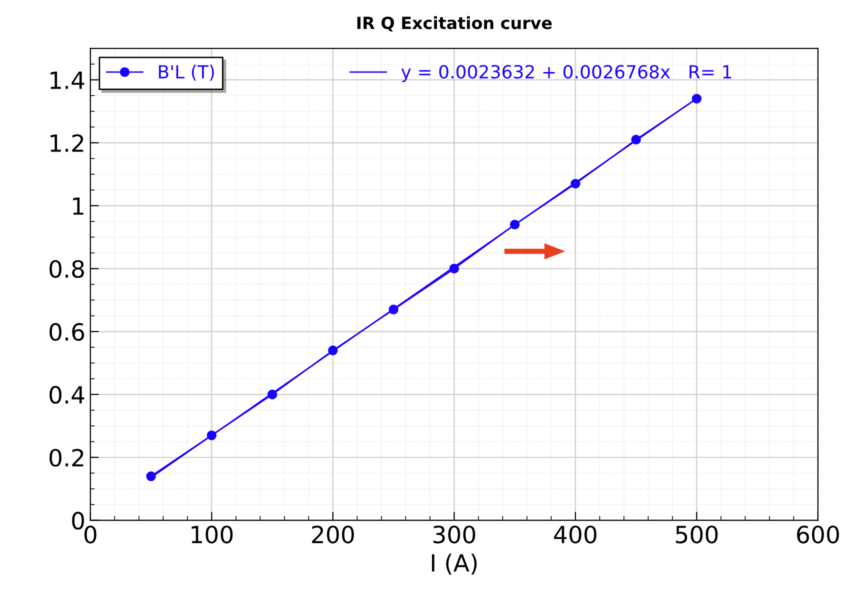 The width and height of the screenshot is (861, 605). I want to click on x-tick-label: 0, so click(90, 535).